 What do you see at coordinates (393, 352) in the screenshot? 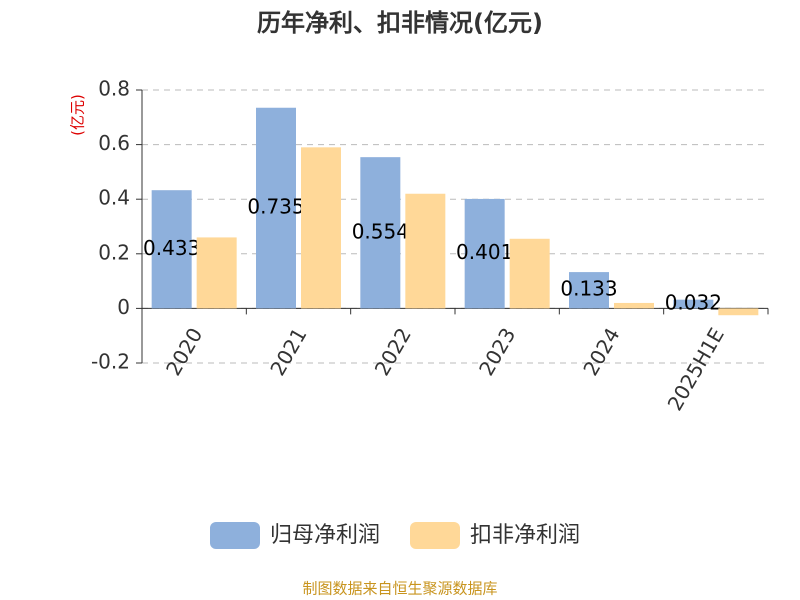
I see `x-tick-label: 2022` at bounding box center [393, 352].